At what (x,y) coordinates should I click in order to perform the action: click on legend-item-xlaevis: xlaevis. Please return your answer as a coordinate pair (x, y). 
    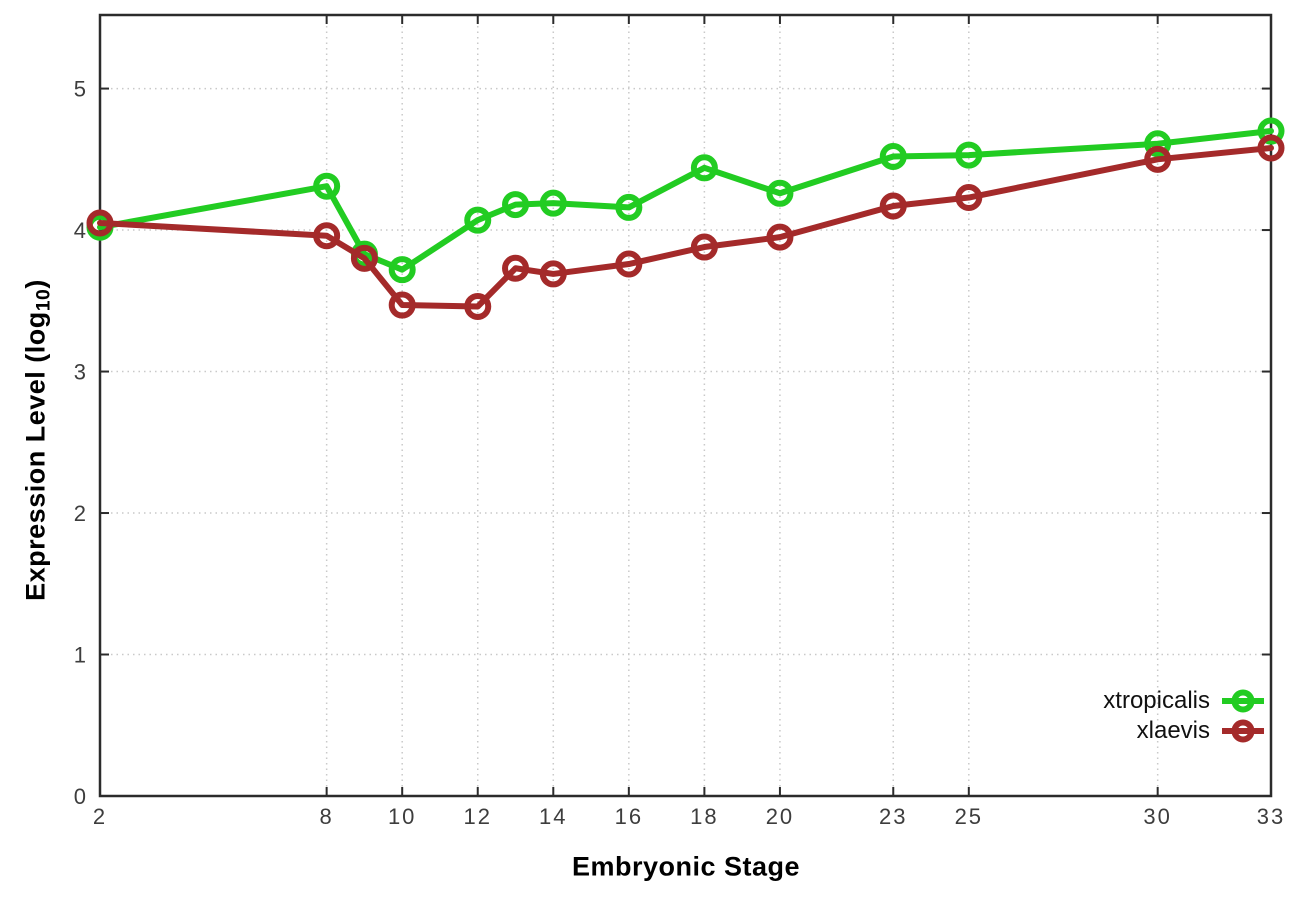
    Looking at the image, I should click on (1184, 730).